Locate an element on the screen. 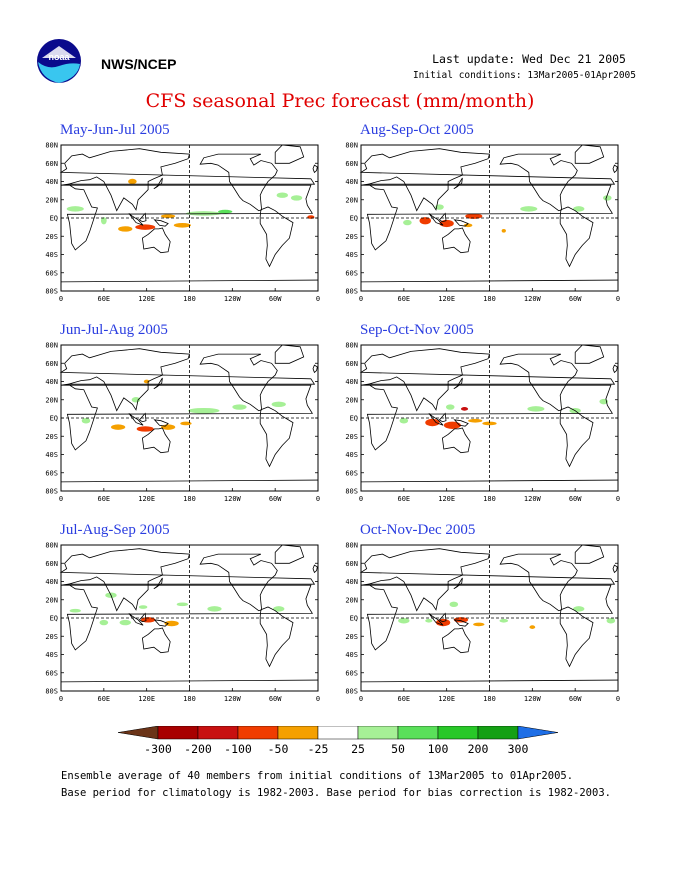 This screenshot has height=880, width=680. precipitation-colorbar: -300 -200 -100 -50 -25 25 50 100 200 300 is located at coordinates (338, 741).